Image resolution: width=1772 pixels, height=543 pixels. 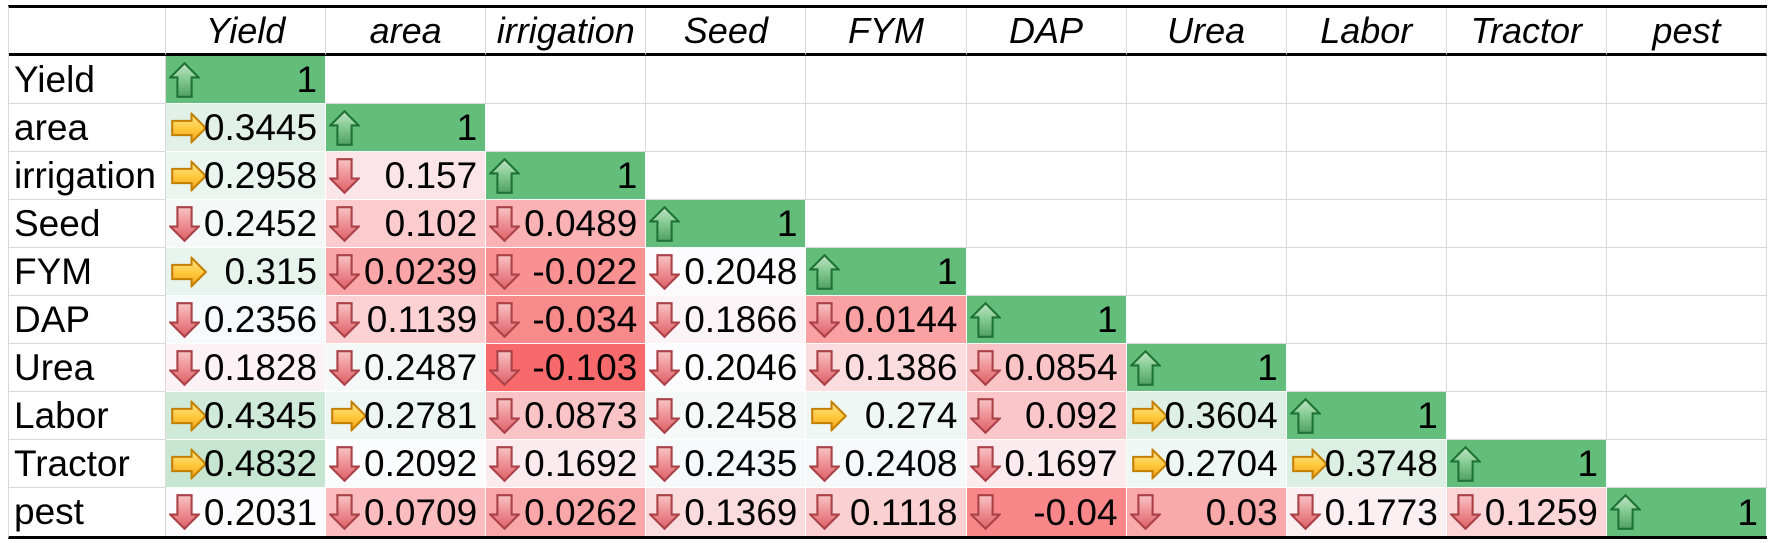 What do you see at coordinates (566, 224) in the screenshot?
I see `cell-seed-irrigation: 0.0489` at bounding box center [566, 224].